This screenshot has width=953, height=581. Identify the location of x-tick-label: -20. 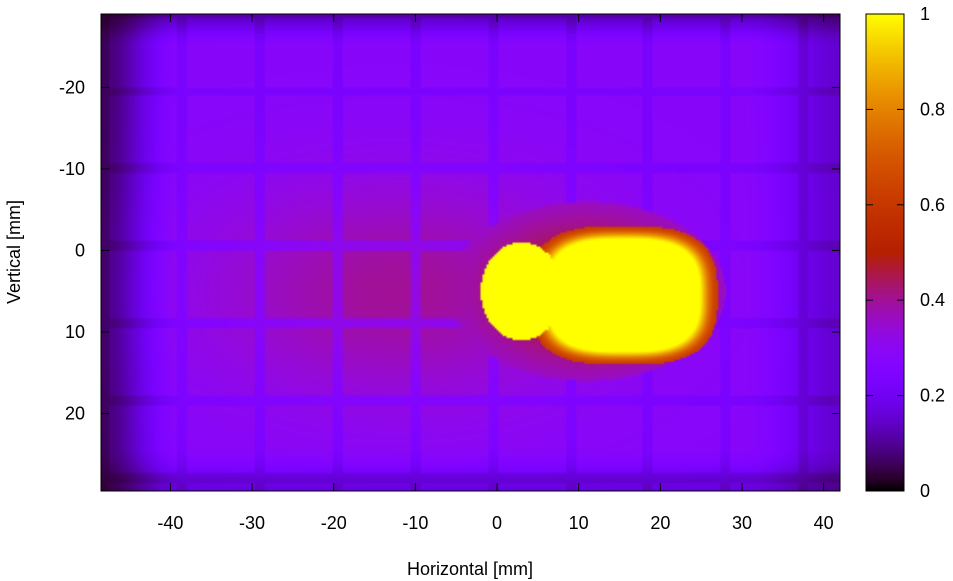
(334, 523).